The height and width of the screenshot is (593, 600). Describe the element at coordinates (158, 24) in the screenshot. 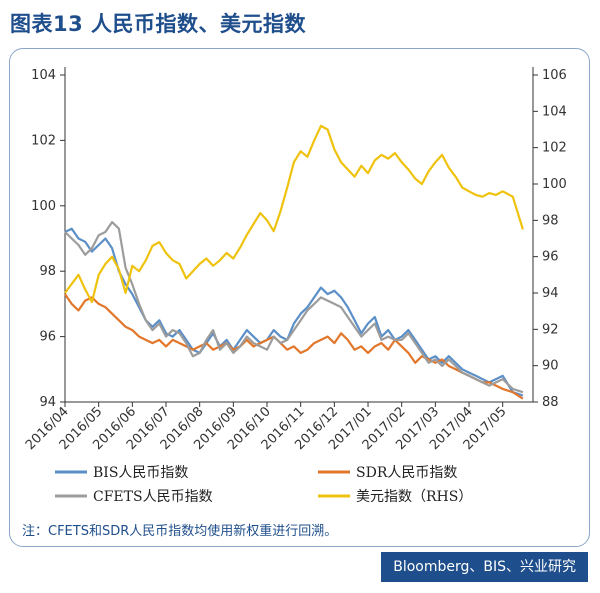

I see `figure-title: 图表13 人民币指数、美元指数` at that location.